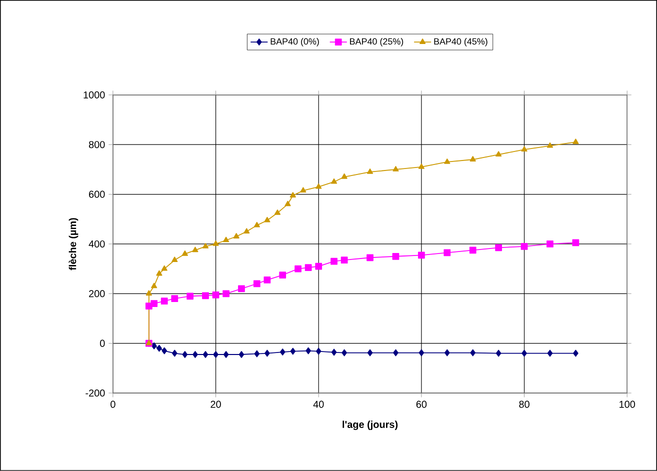  Describe the element at coordinates (370, 425) in the screenshot. I see `x-axis-title: l'age (jours)` at that location.